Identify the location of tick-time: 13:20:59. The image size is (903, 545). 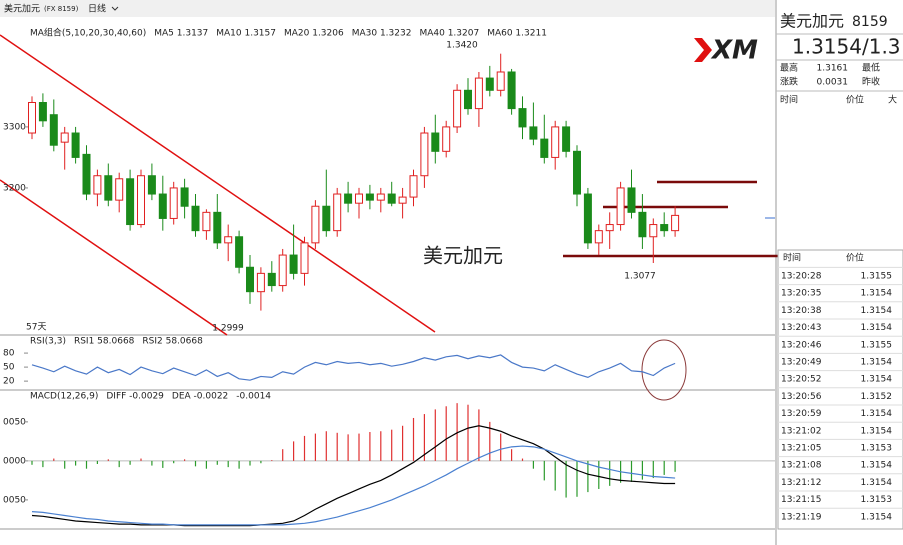
(801, 414).